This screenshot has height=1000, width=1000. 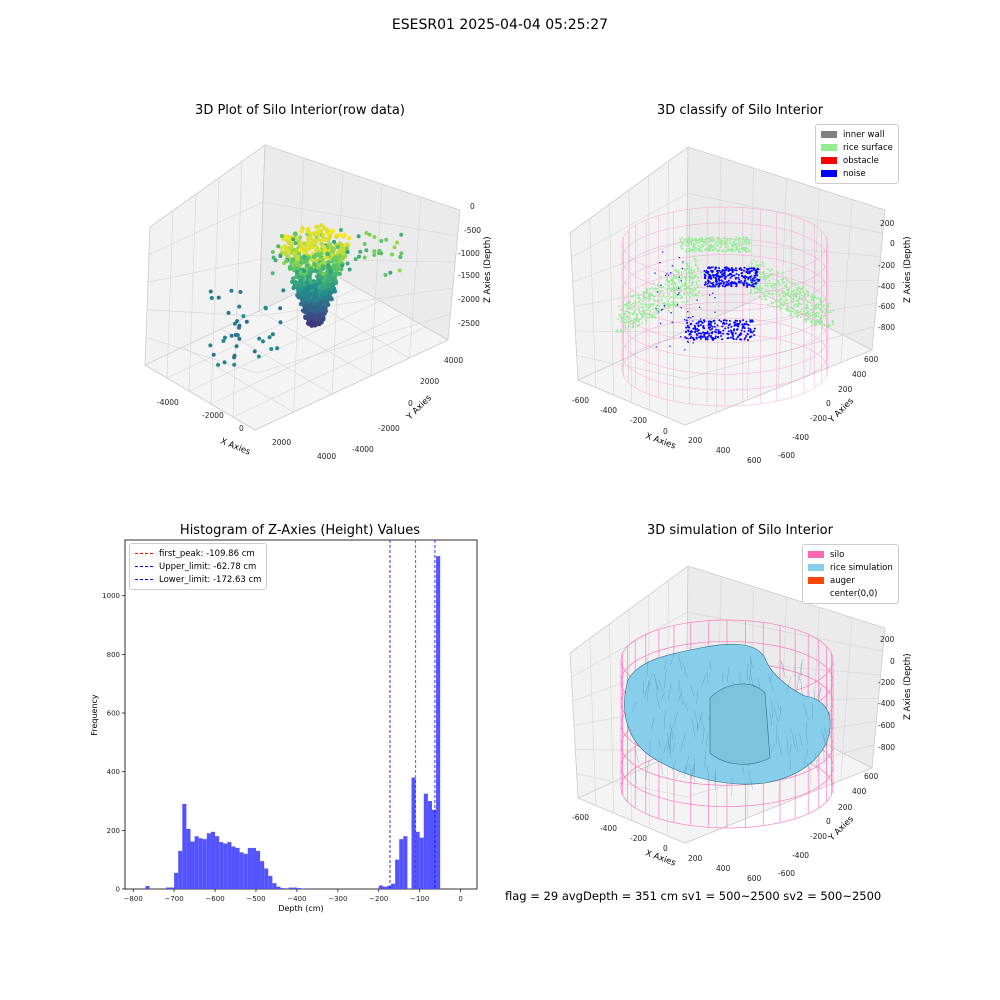 I want to click on x-tick: -600, so click(x=580, y=817).